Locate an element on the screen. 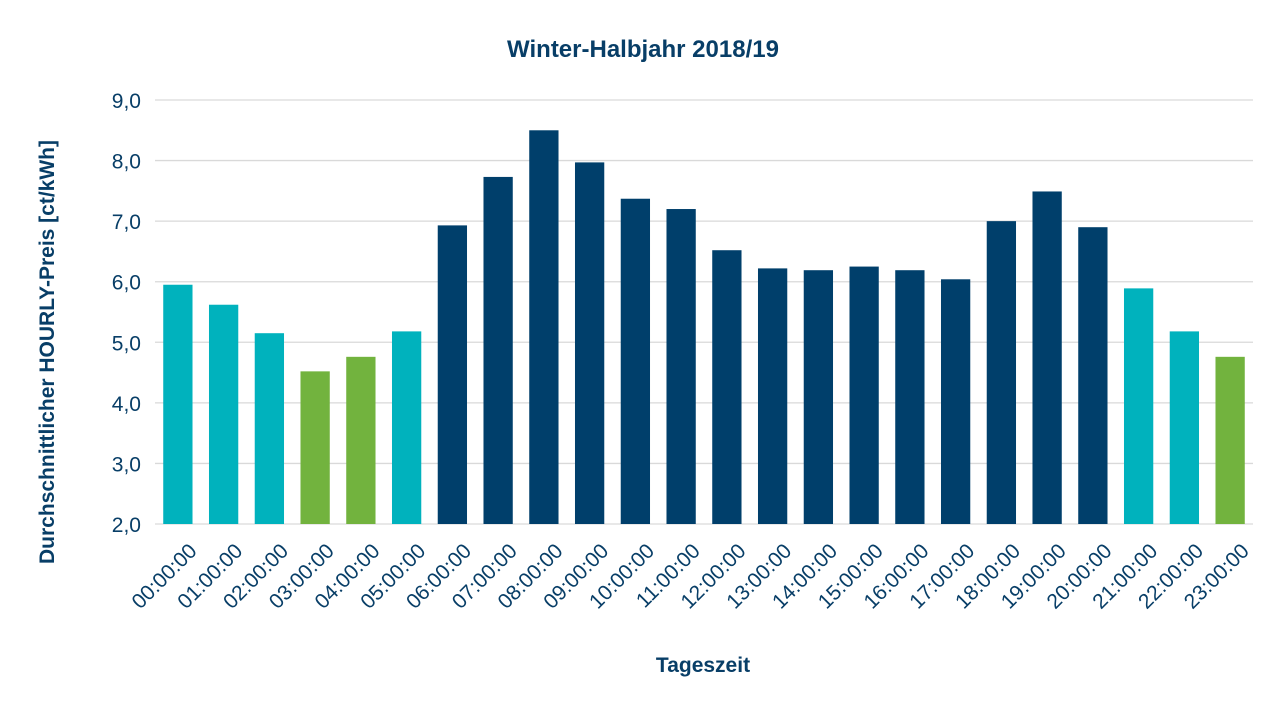  y-tick-label: 8,0 is located at coordinates (126, 162).